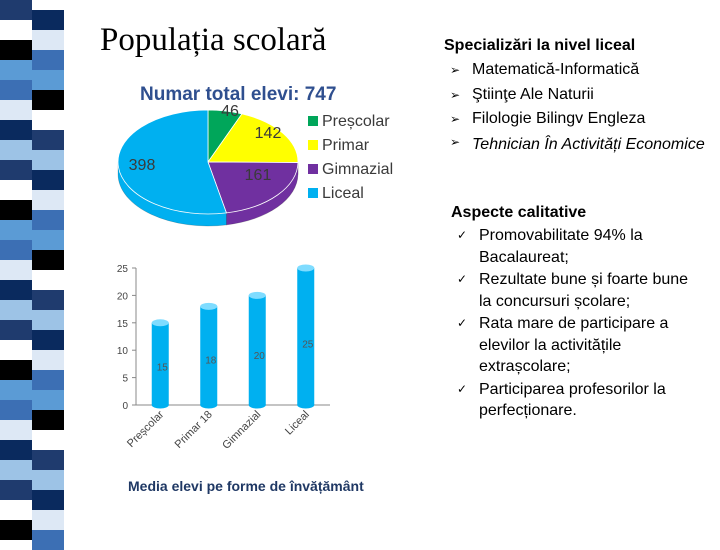 This screenshot has width=720, height=550. What do you see at coordinates (230, 111) in the screenshot?
I see `pie-value-label: 46` at bounding box center [230, 111].